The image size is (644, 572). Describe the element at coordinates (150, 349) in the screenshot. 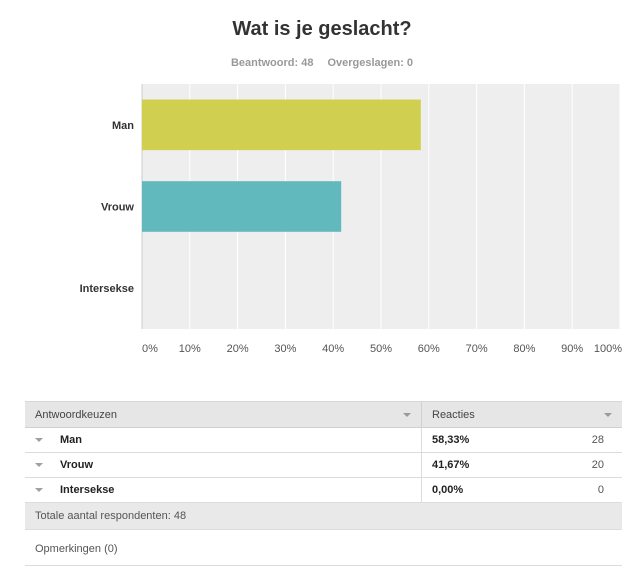

I see `x-tick-label: 0%` at that location.